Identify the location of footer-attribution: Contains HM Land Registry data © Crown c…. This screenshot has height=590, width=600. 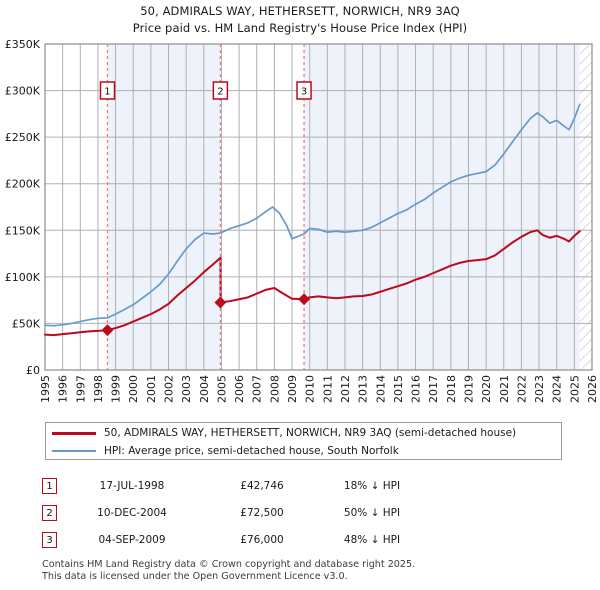
(302, 570).